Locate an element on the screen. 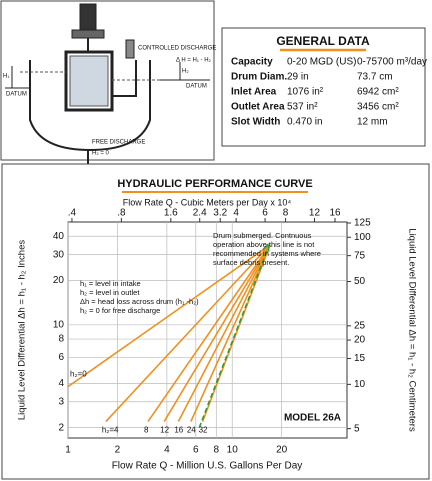 This screenshot has height=481, width=432. y-tick-label: 40 is located at coordinates (59, 236).